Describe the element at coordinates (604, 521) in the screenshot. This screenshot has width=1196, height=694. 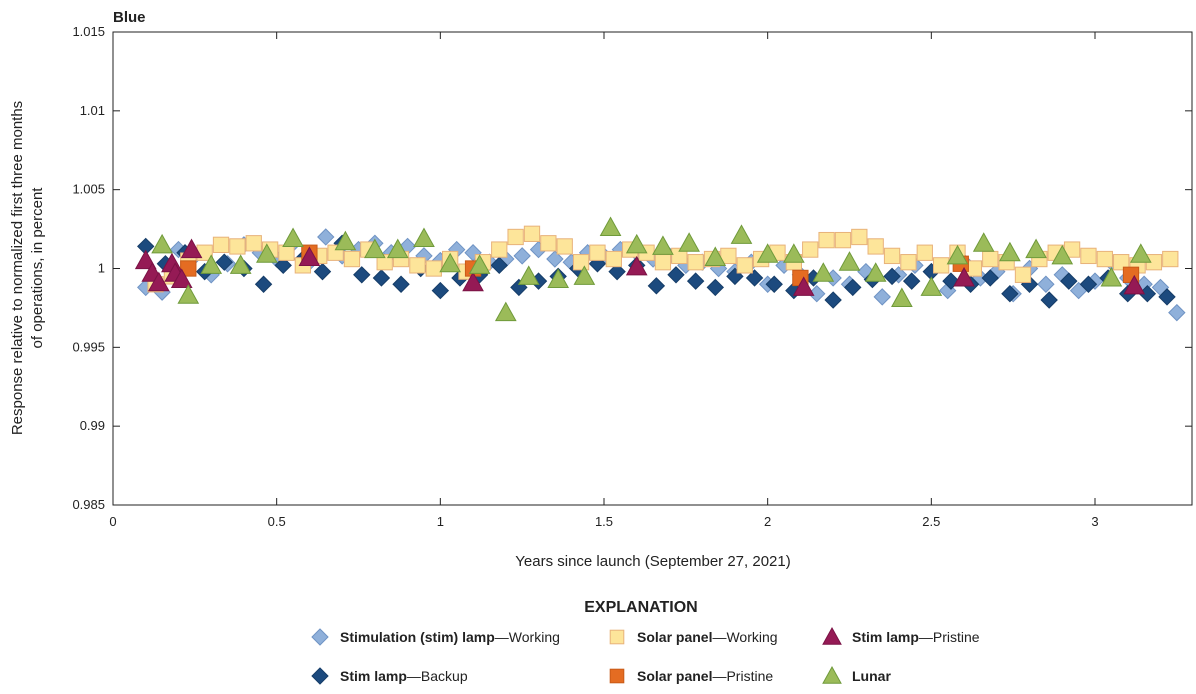
I see `x-tick-label: 1.5` at that location.